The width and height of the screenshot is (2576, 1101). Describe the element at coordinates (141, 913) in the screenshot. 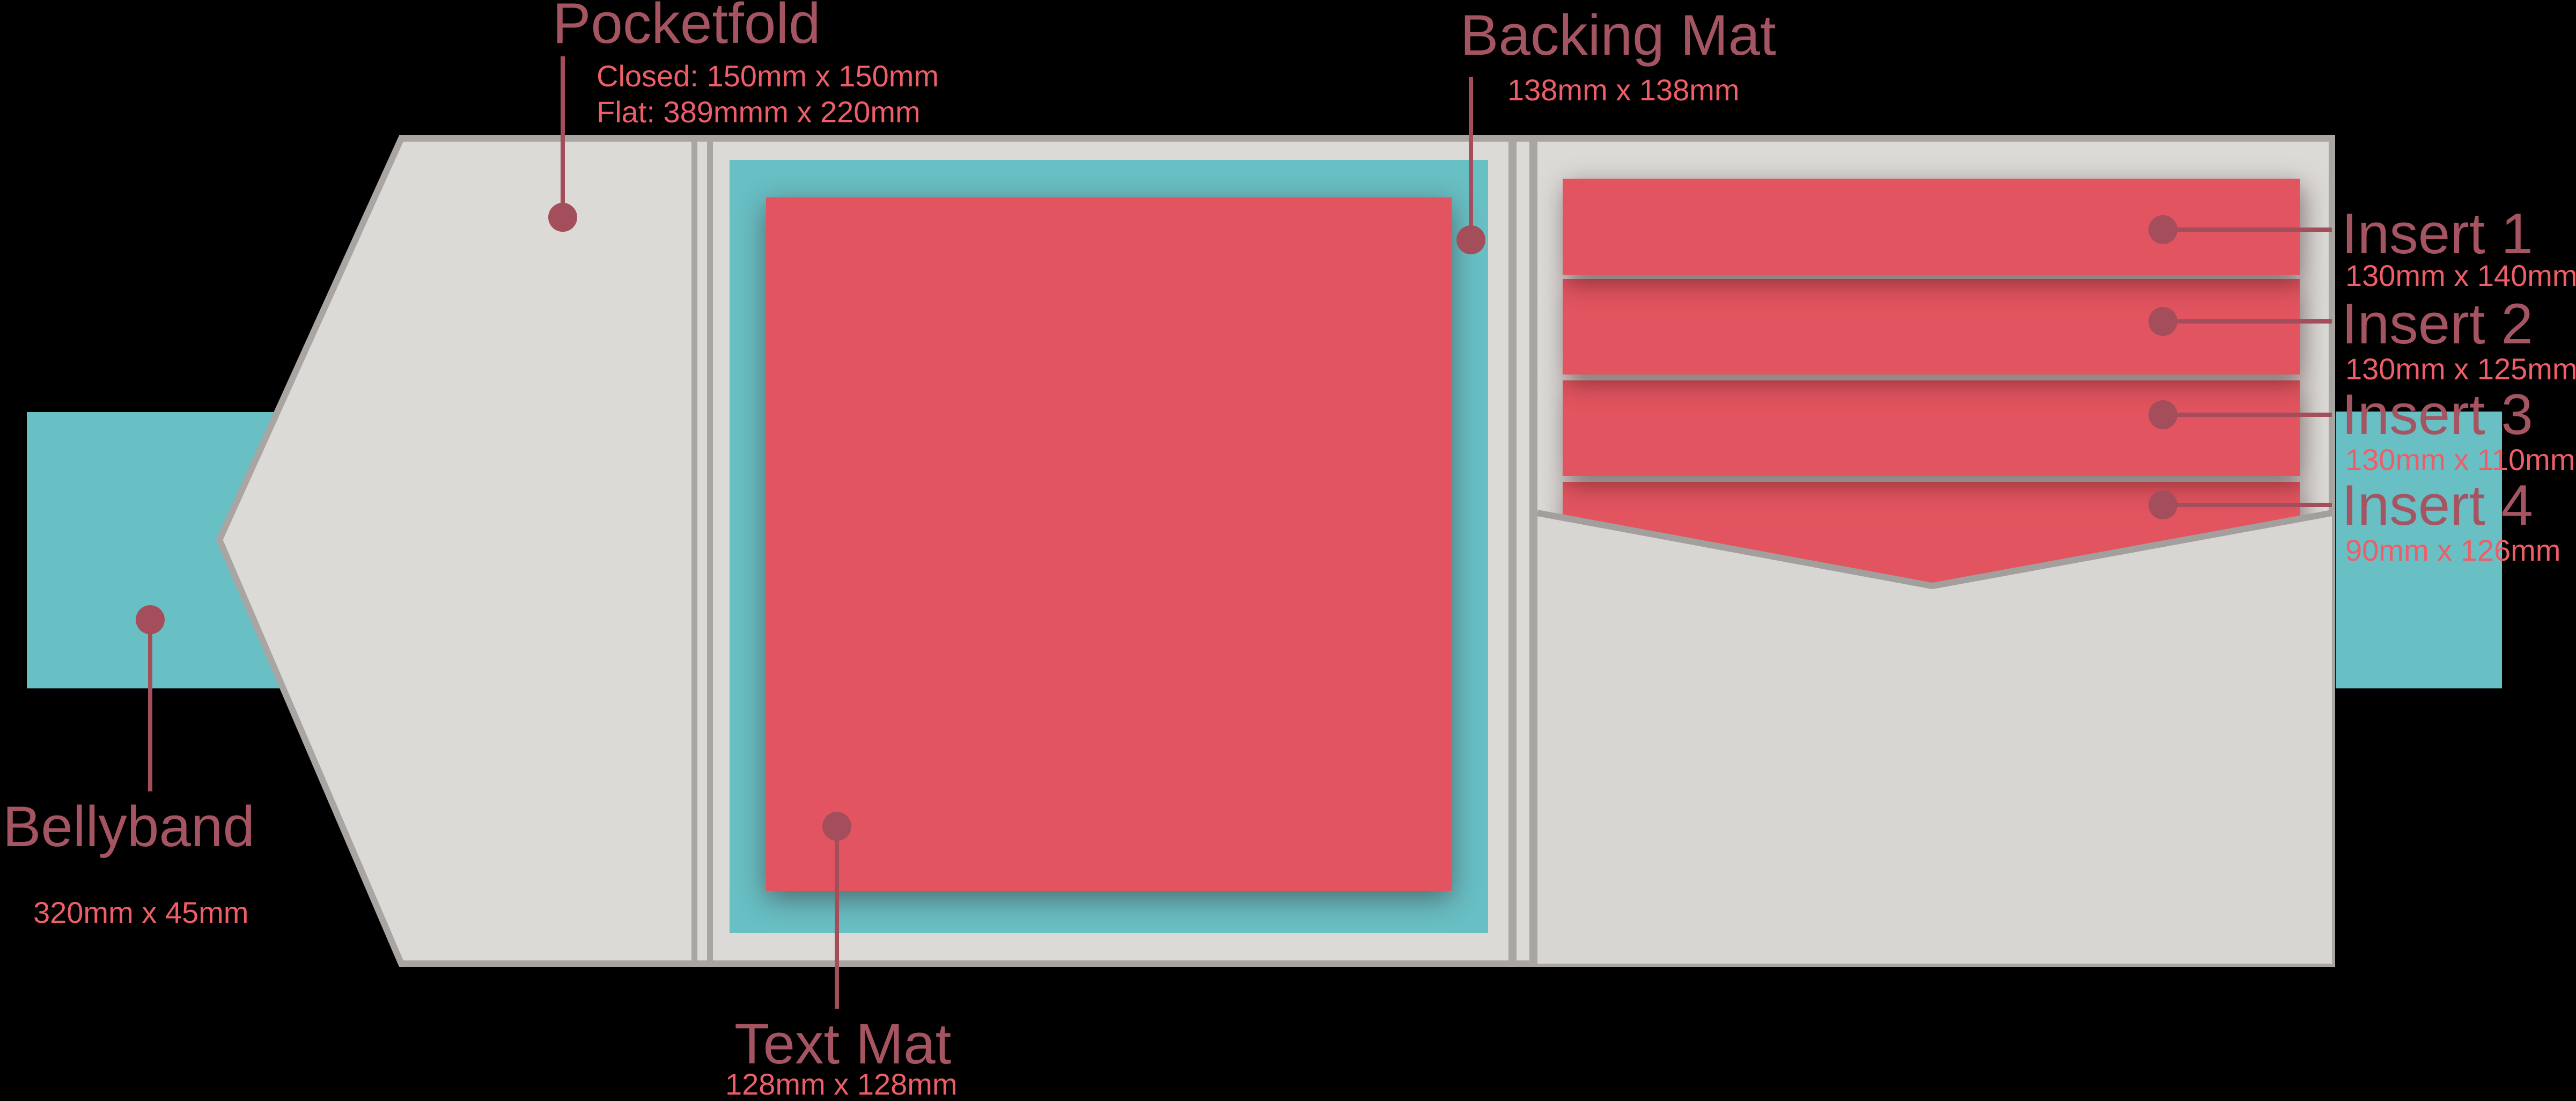

I see `bellyband-dims: 320mm x 45mm` at that location.